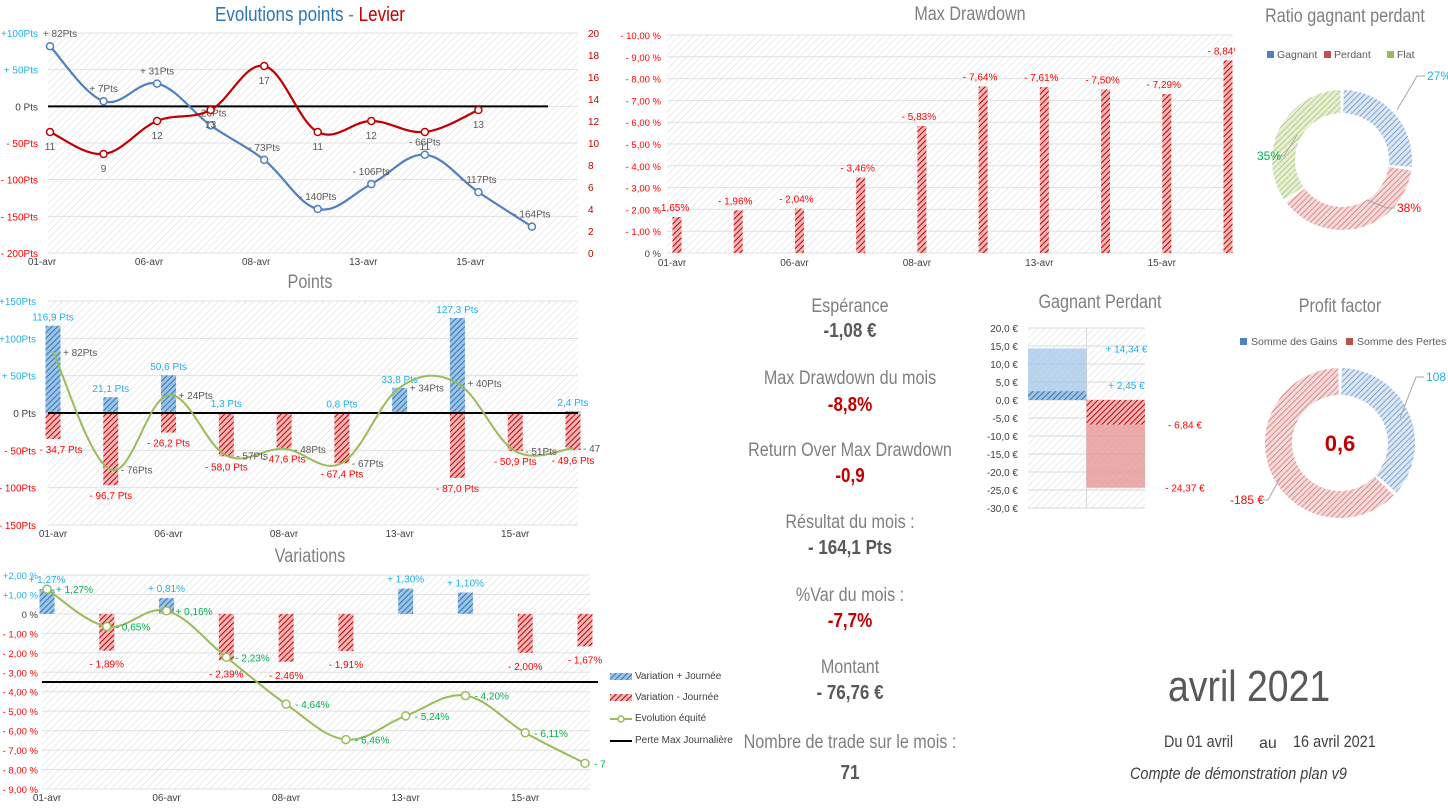  I want to click on kpi-trades-label: Nombre de trade sur le mois :, so click(850, 742).